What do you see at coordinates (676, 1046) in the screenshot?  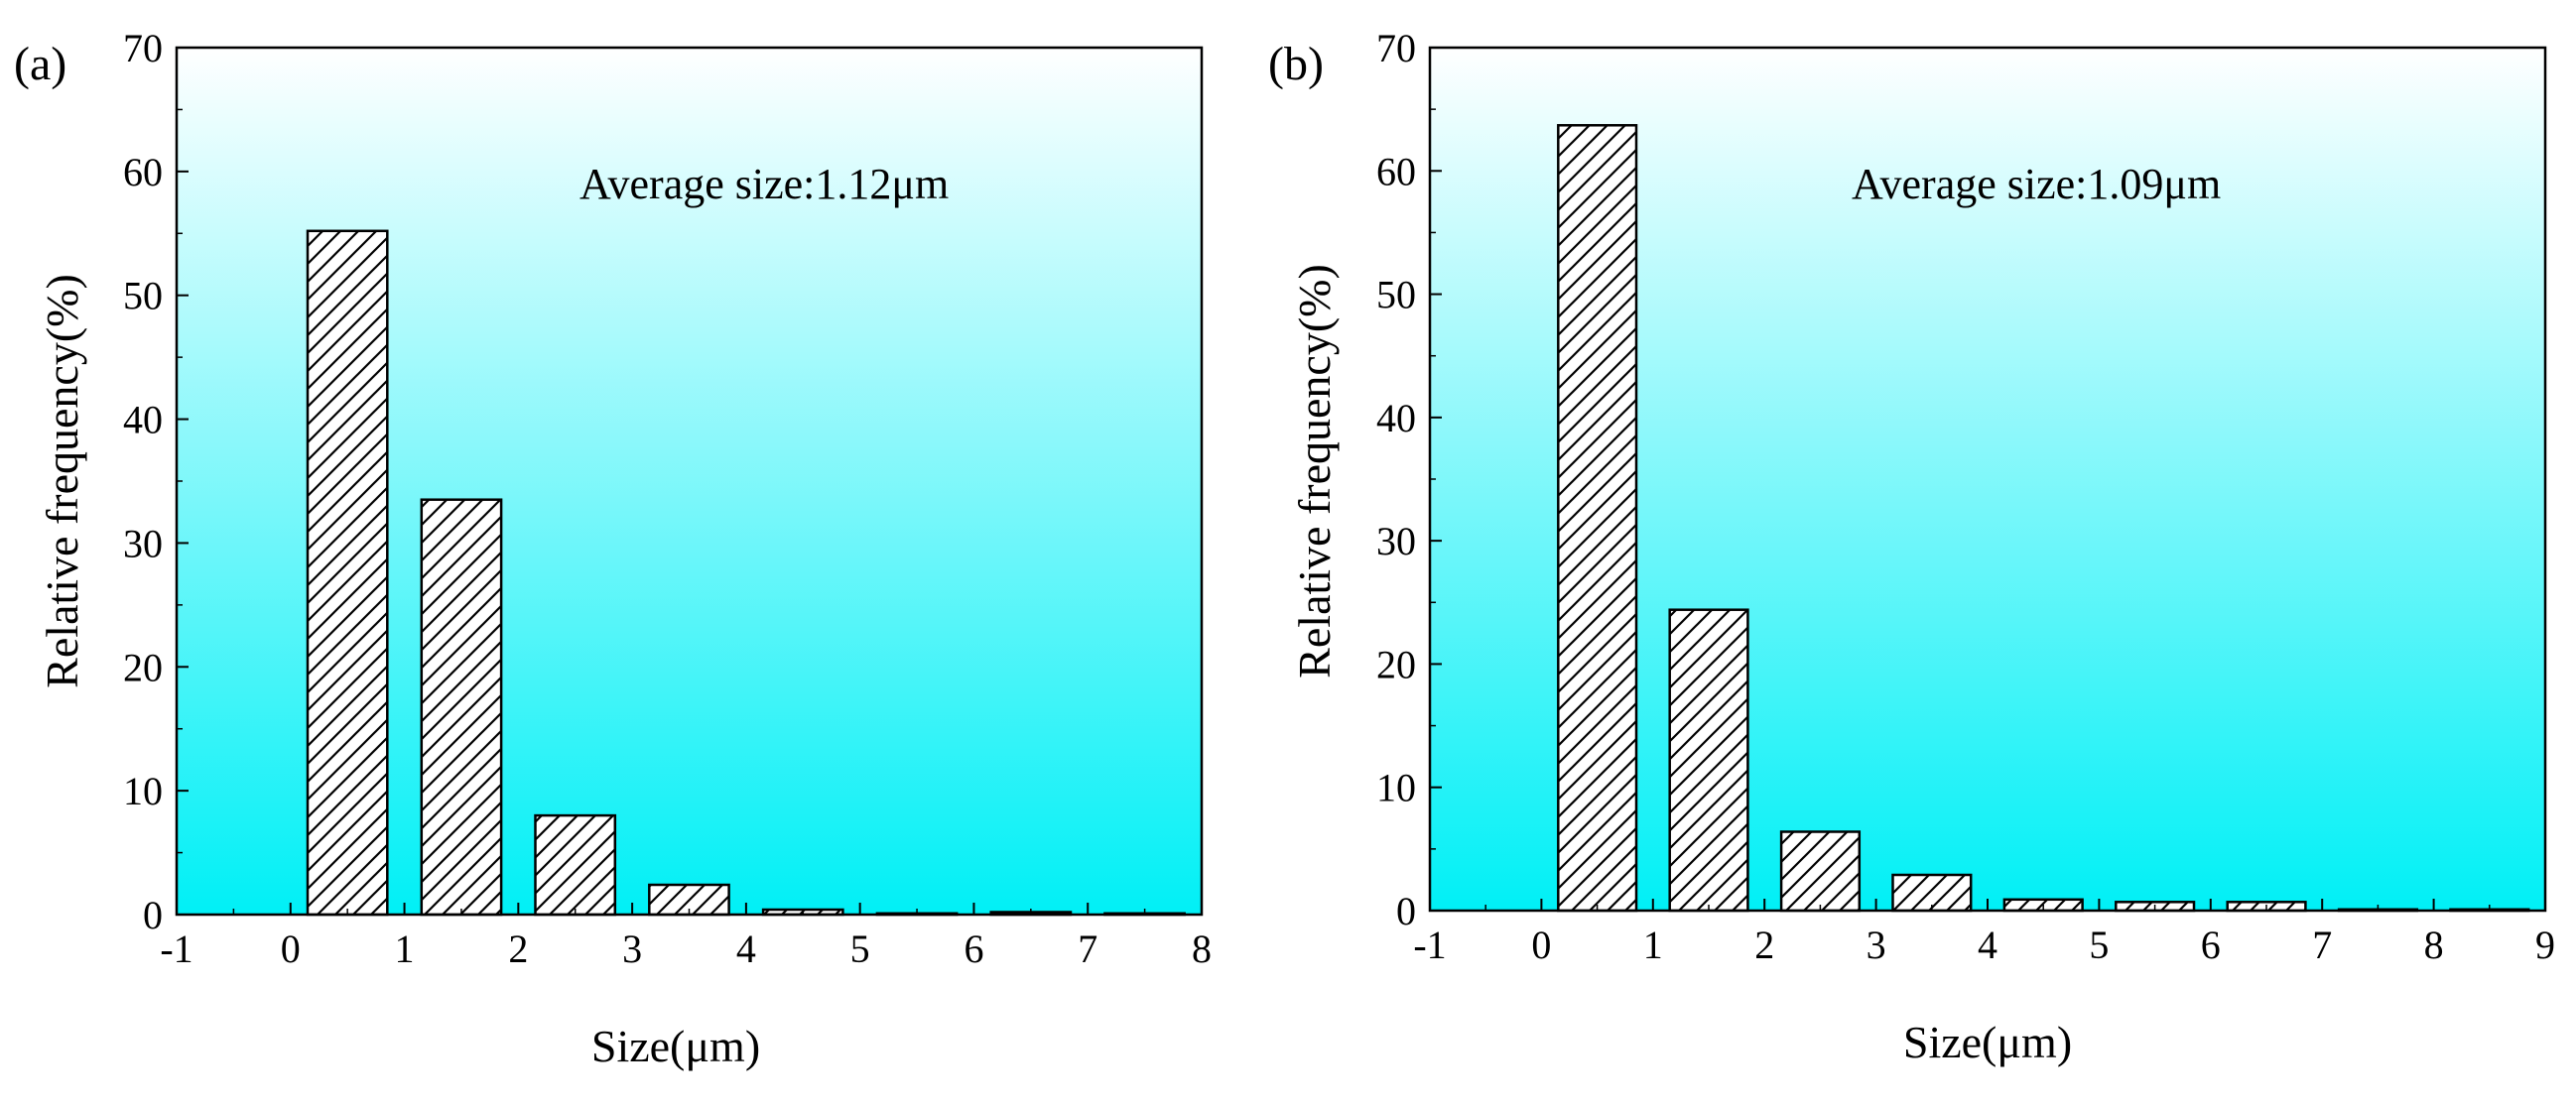 I see `x-axis-title-a: Size(μm)` at bounding box center [676, 1046].